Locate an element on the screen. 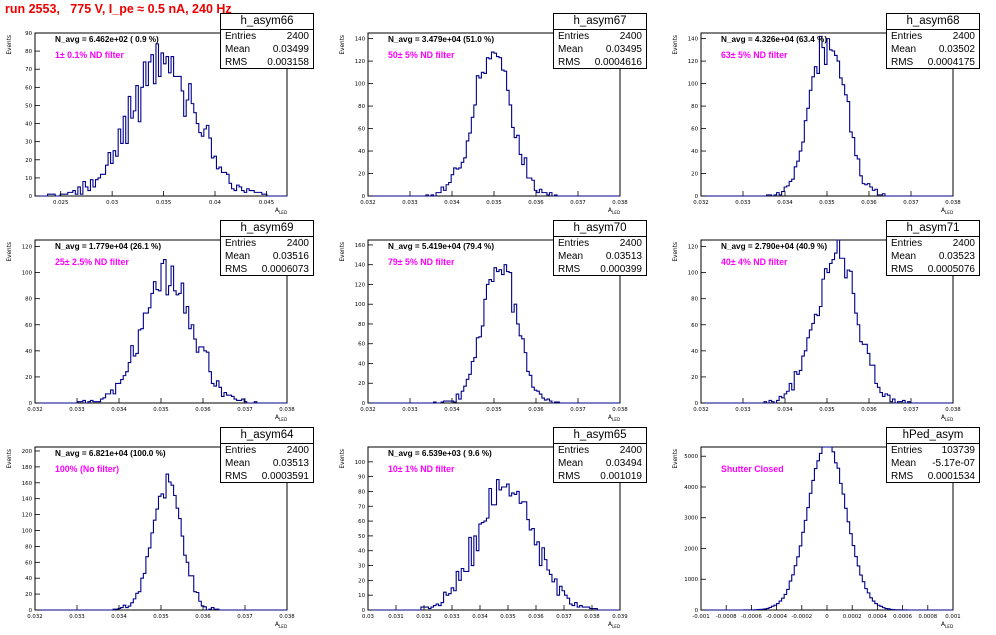 Image resolution: width=996 pixels, height=635 pixels. y-tick-label: 5000 is located at coordinates (691, 457).